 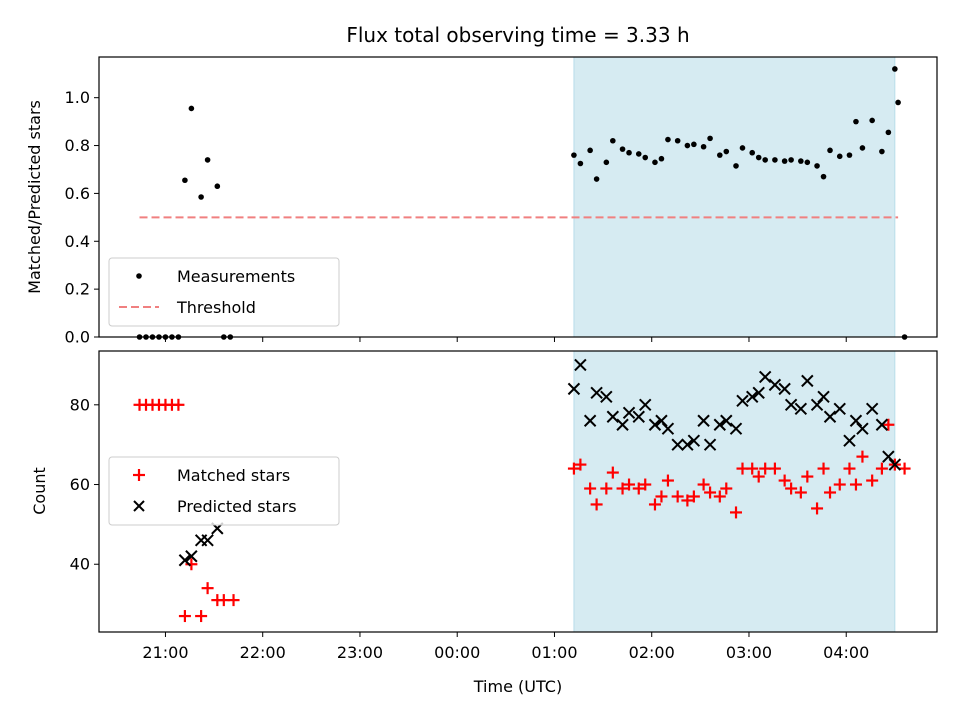 I want to click on y-tick-label: 0.4, so click(x=77, y=241).